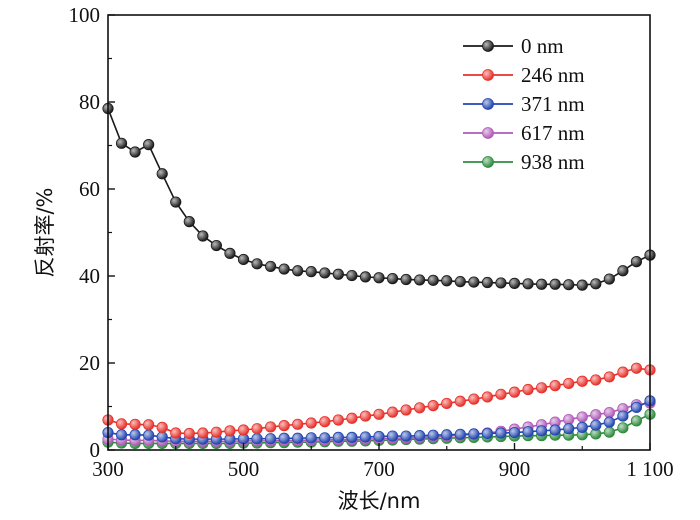  I want to click on y-axis-title: 反射率/%, so click(45, 232).